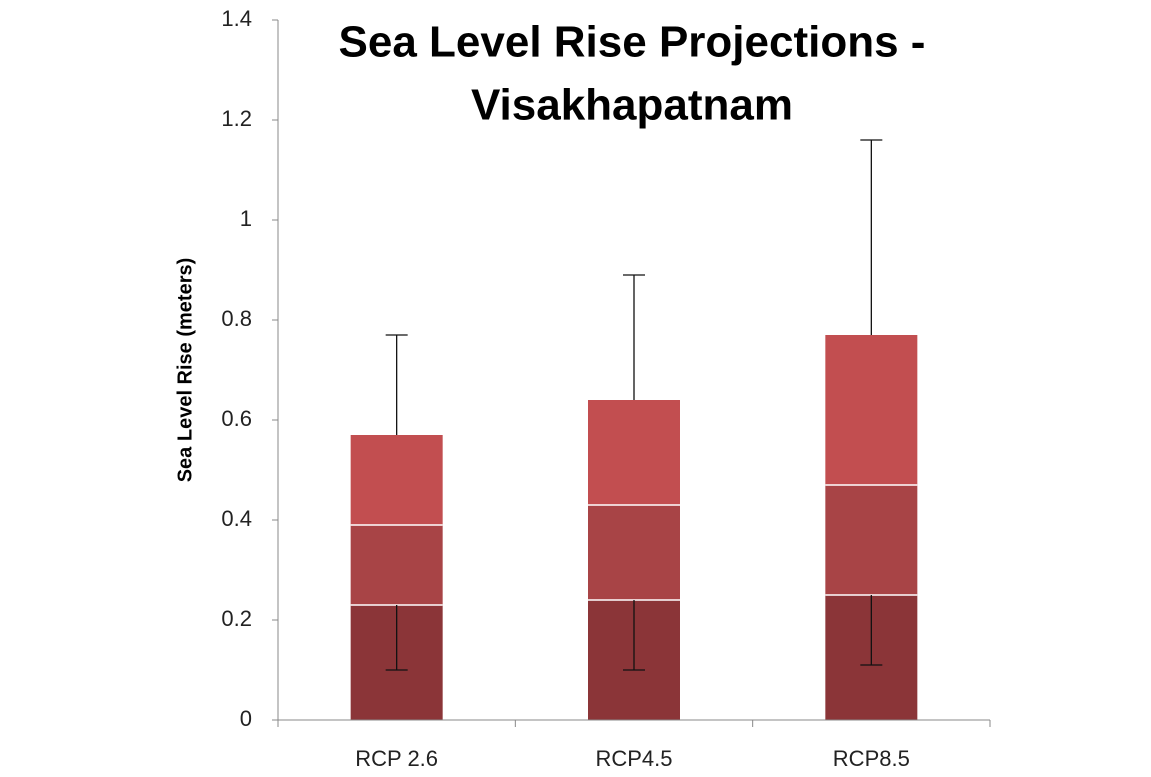 This screenshot has height=777, width=1151. I want to click on y-tick-label: 1.4, so click(236, 18).